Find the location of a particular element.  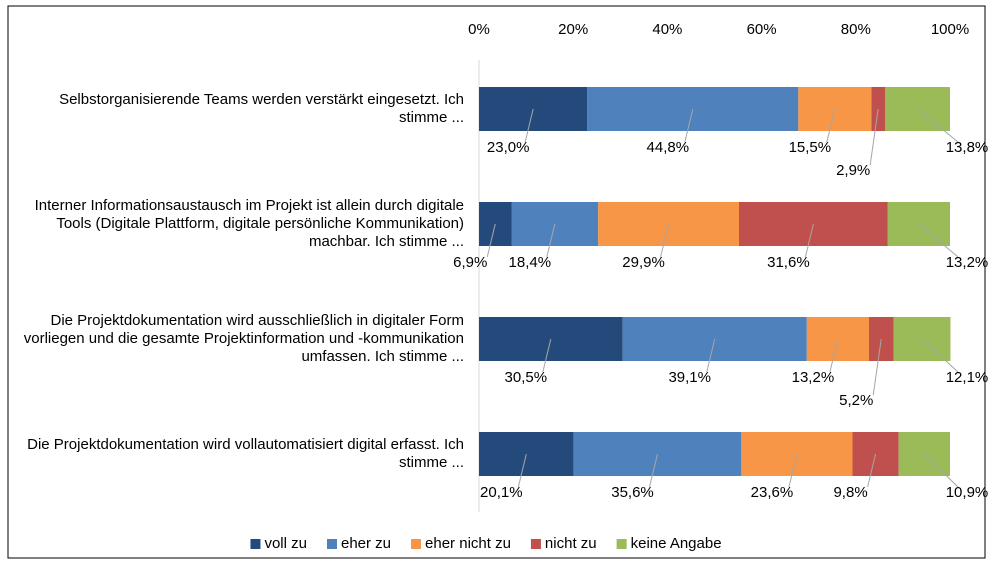

data-label: 30,5% is located at coordinates (526, 377).